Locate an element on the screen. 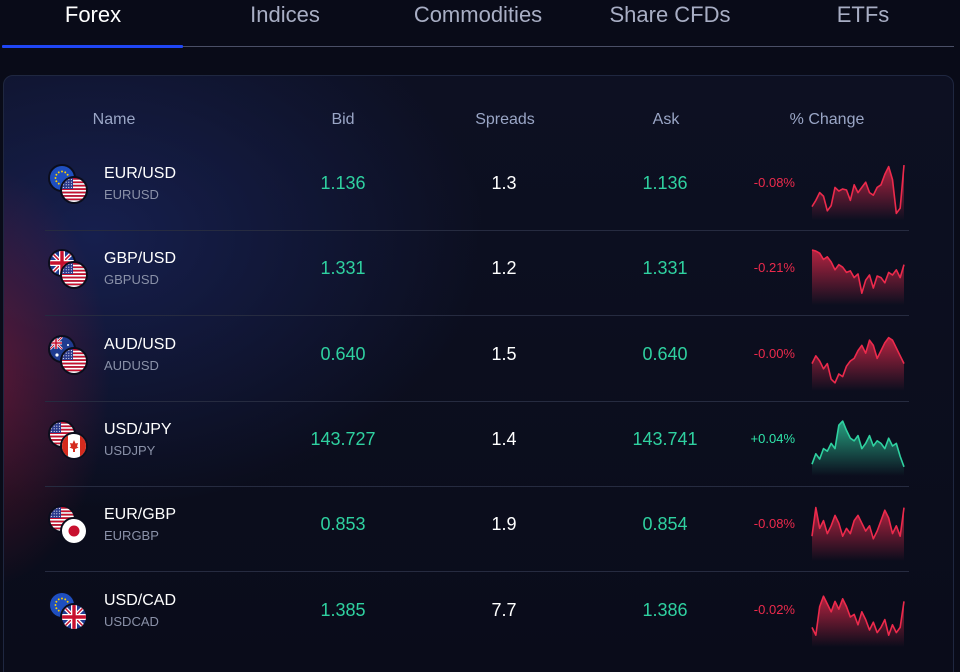  table-row-eurgbp: EUR/GBP EURGBP 0.853 1.9 0.854 -0.08% is located at coordinates (477, 529).